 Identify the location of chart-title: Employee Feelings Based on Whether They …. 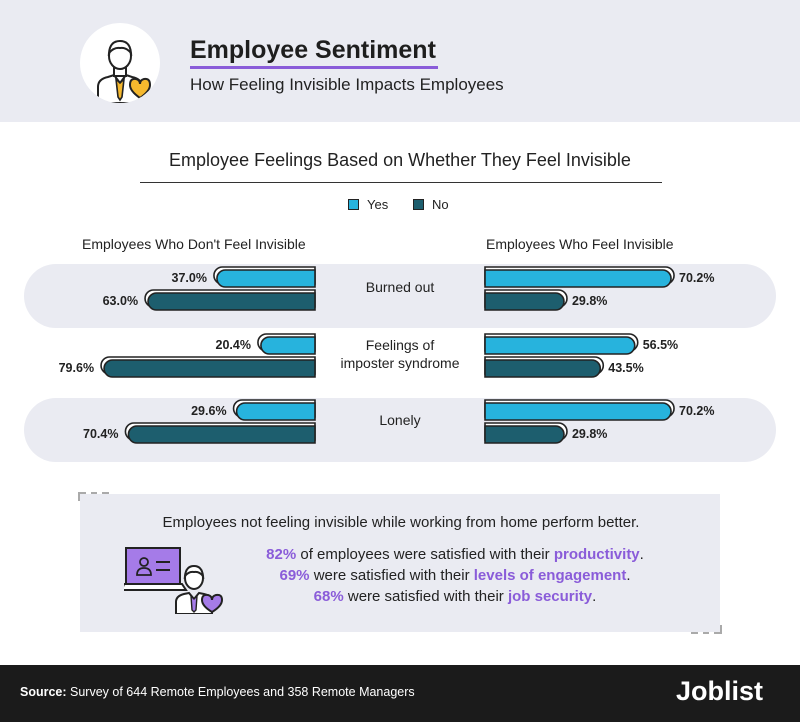
(400, 160).